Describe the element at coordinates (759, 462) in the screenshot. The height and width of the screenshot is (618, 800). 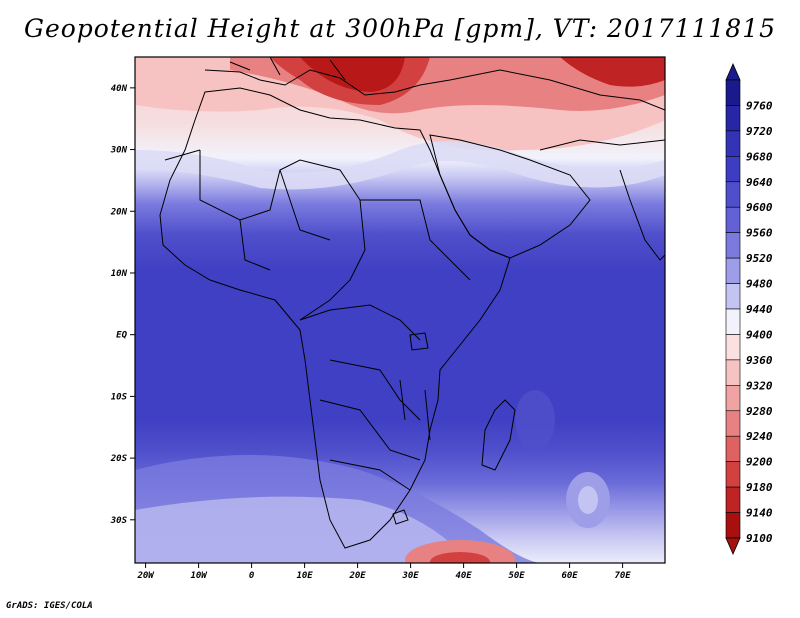
I see `colorbar-label: 9200` at that location.